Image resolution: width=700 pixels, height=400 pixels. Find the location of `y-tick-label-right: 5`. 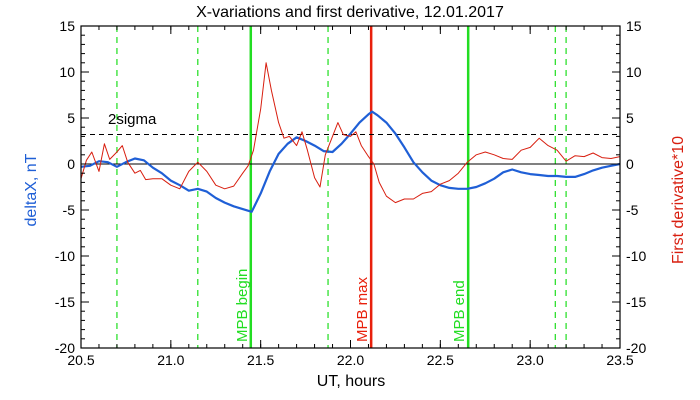

y-tick-label-right: 5 is located at coordinates (630, 118).